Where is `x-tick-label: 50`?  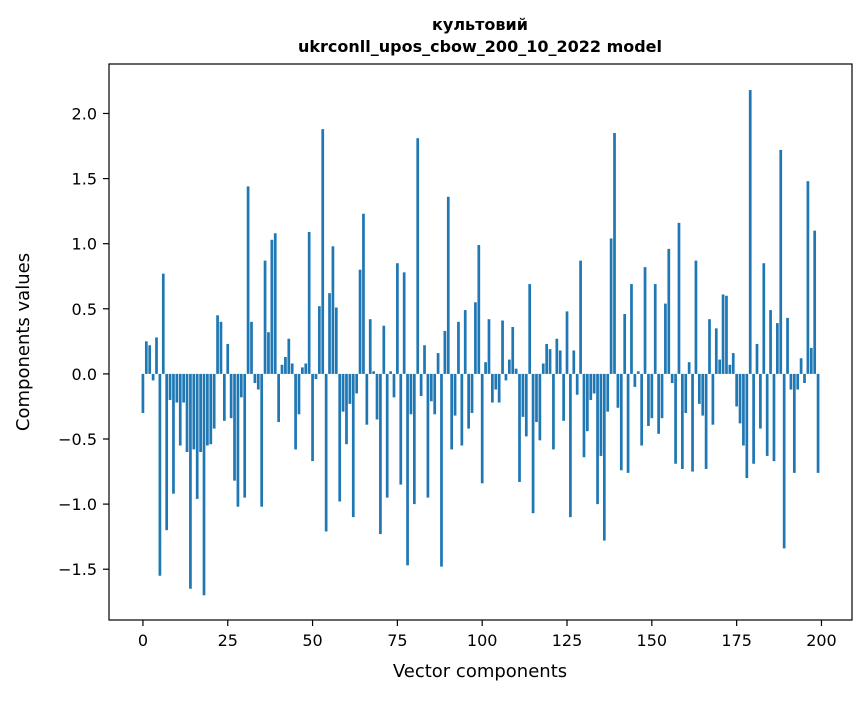
x-tick-label: 50 is located at coordinates (312, 640).